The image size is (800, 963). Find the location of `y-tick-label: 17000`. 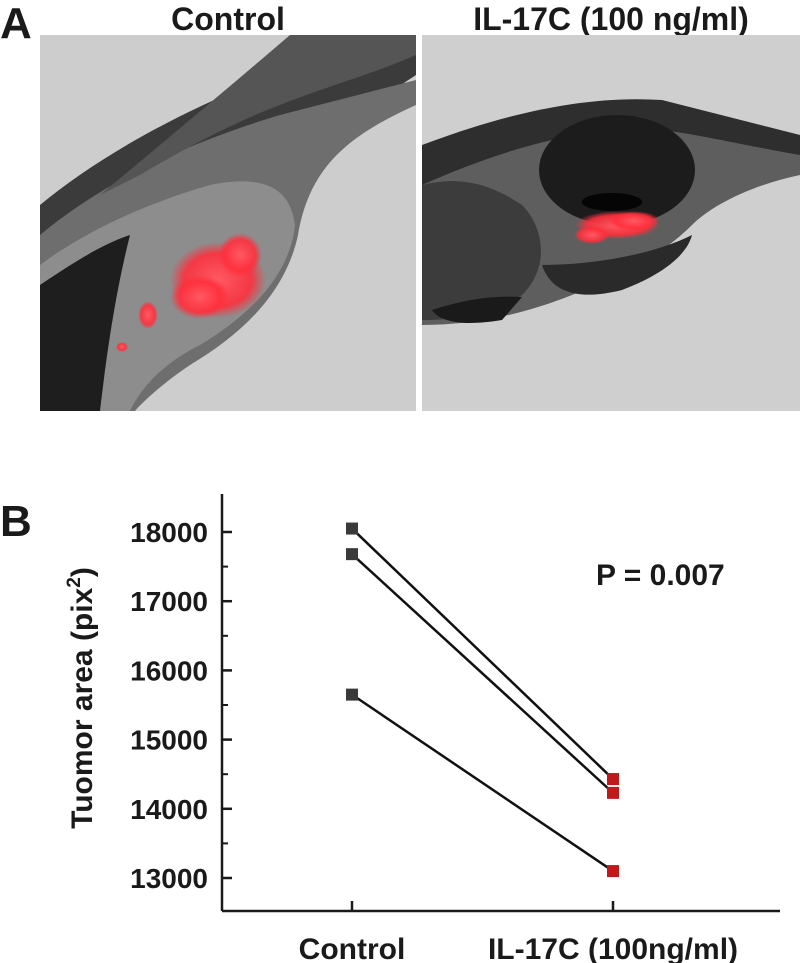

y-tick-label: 17000 is located at coordinates (169, 601).